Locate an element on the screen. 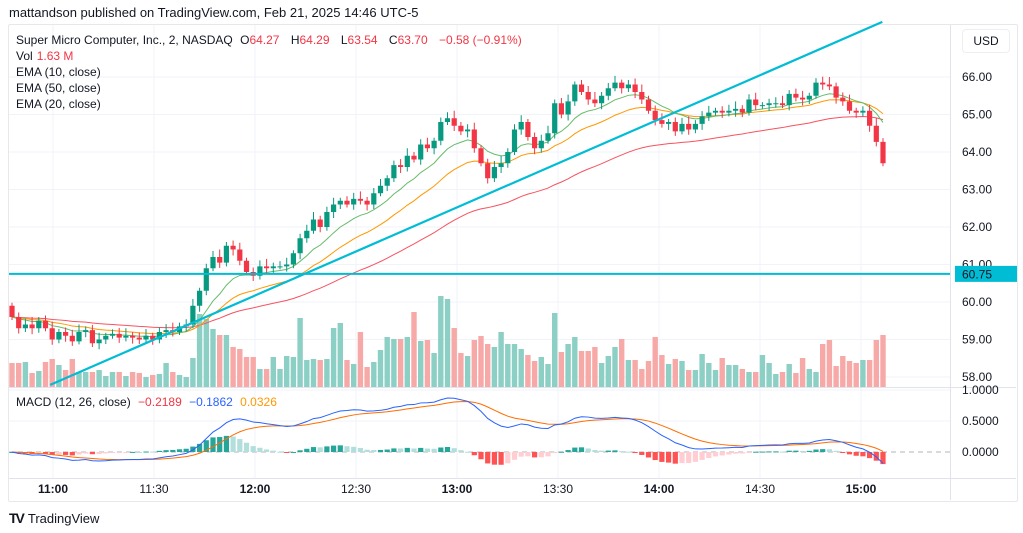  time-axis-label: 13:30 is located at coordinates (558, 489).